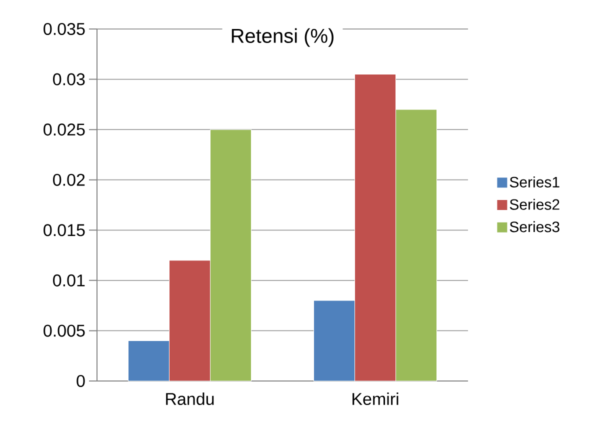 This screenshot has height=425, width=596. What do you see at coordinates (69, 280) in the screenshot?
I see `y-tick-label: 0.01` at bounding box center [69, 280].